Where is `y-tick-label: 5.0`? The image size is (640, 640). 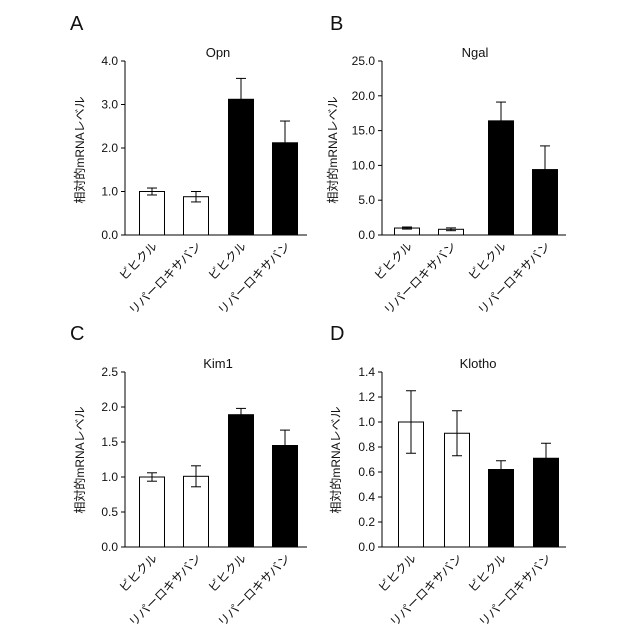 y-tick-label: 5.0 is located at coordinates (366, 200).